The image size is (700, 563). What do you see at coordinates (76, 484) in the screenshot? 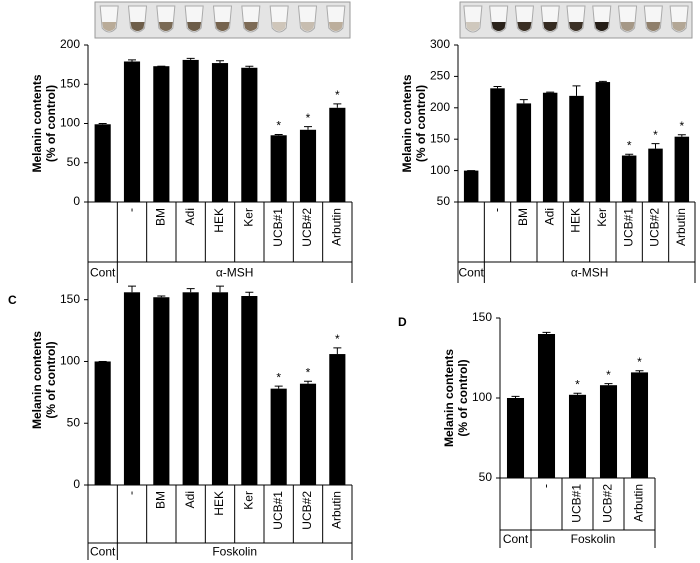
I see `y-tick-label: 0` at bounding box center [76, 484].